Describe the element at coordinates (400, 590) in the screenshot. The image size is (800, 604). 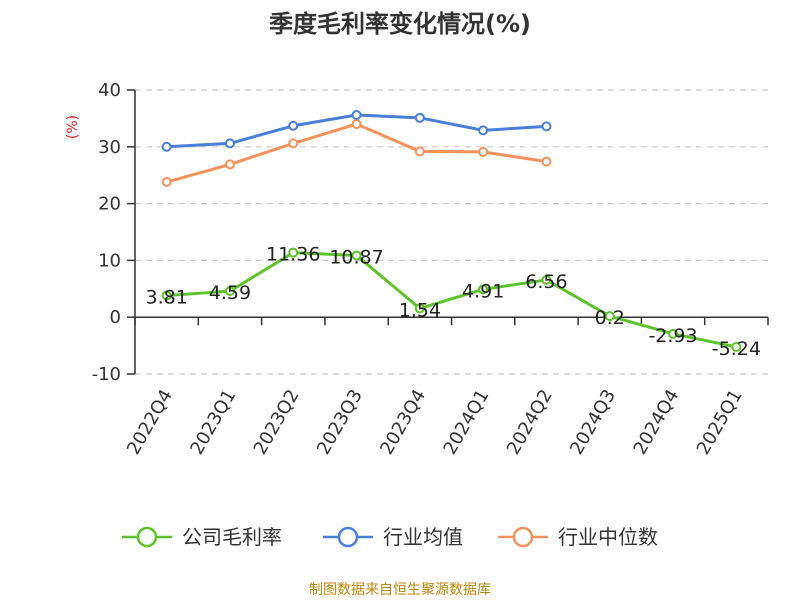
I see `source-note: 制图数据来自恒生聚源数据库` at that location.